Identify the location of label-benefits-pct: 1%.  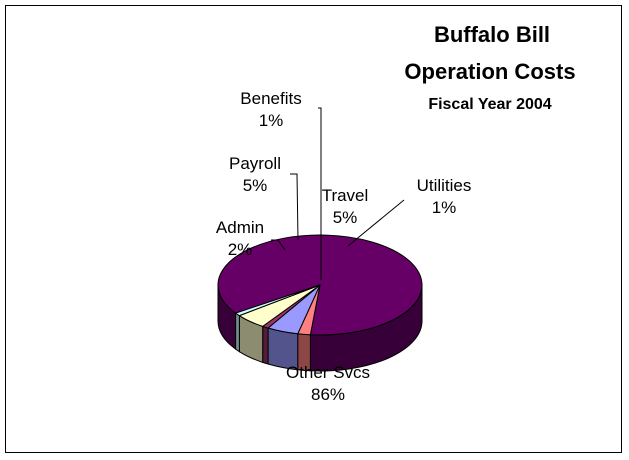
(271, 120).